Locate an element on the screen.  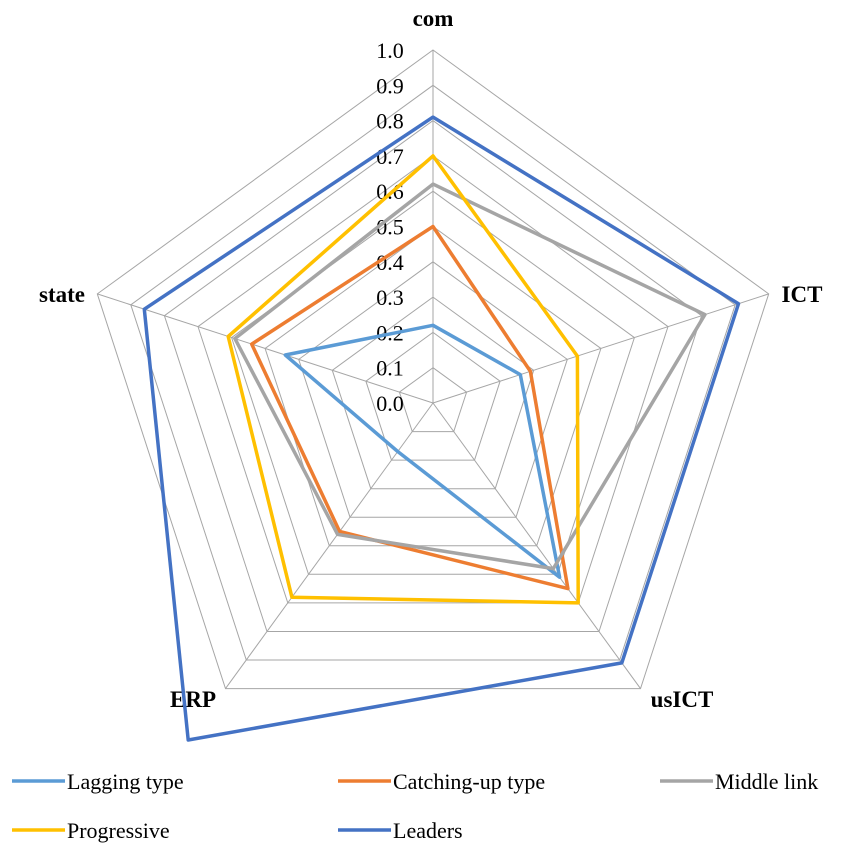
tick-label: 0.9 is located at coordinates (390, 85).